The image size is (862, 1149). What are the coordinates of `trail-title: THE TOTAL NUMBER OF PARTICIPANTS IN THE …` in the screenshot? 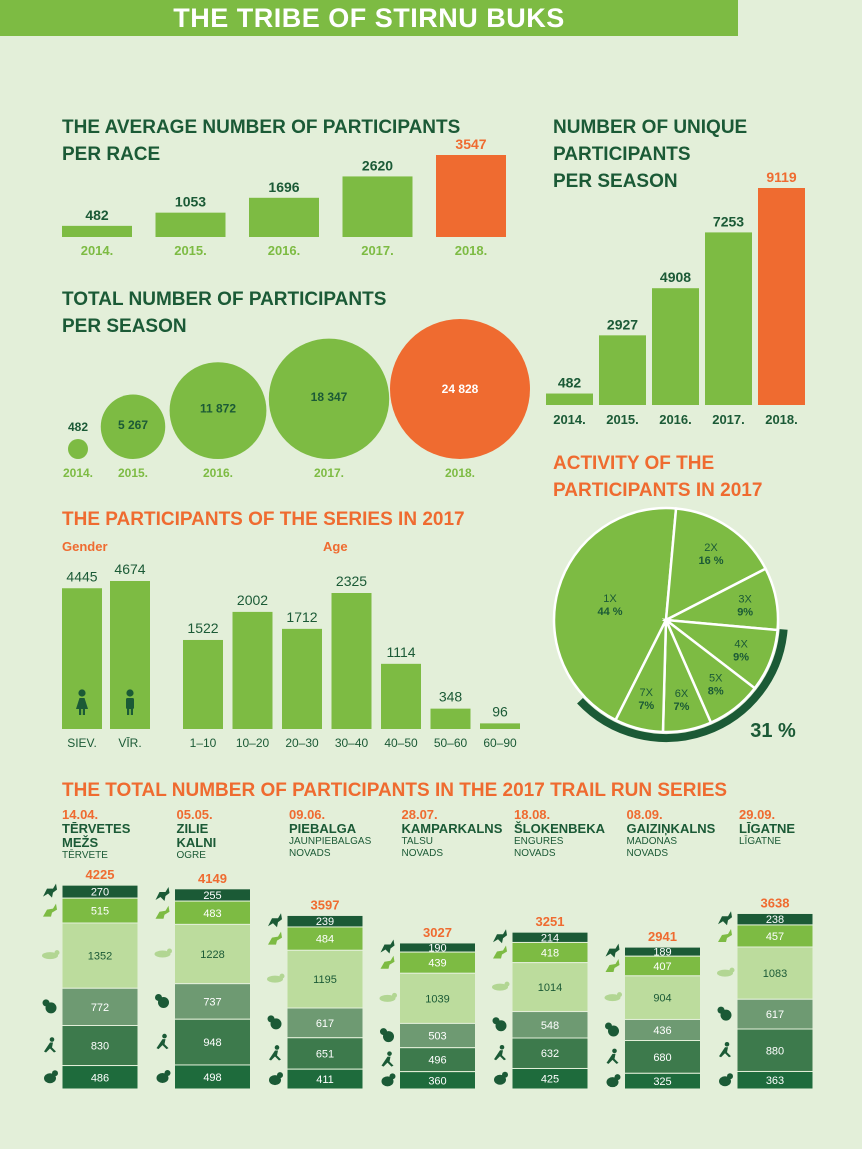 It's located at (395, 790).